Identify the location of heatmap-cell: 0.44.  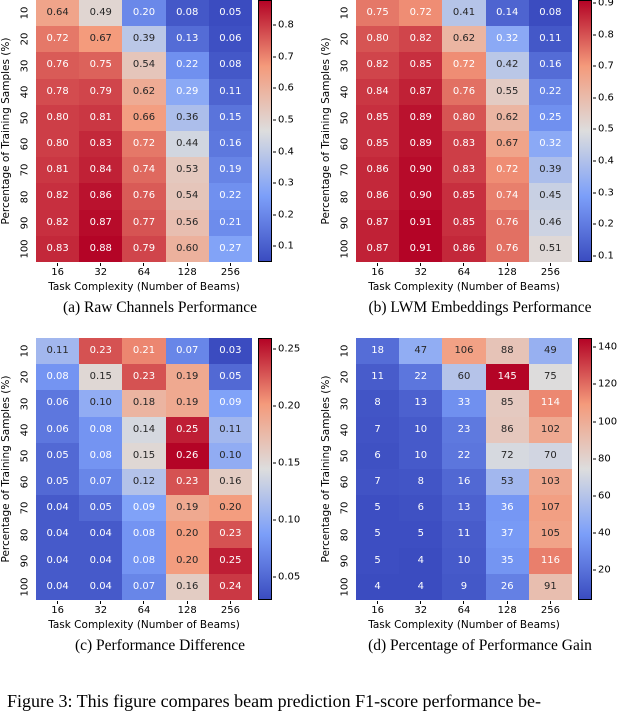
(187, 144).